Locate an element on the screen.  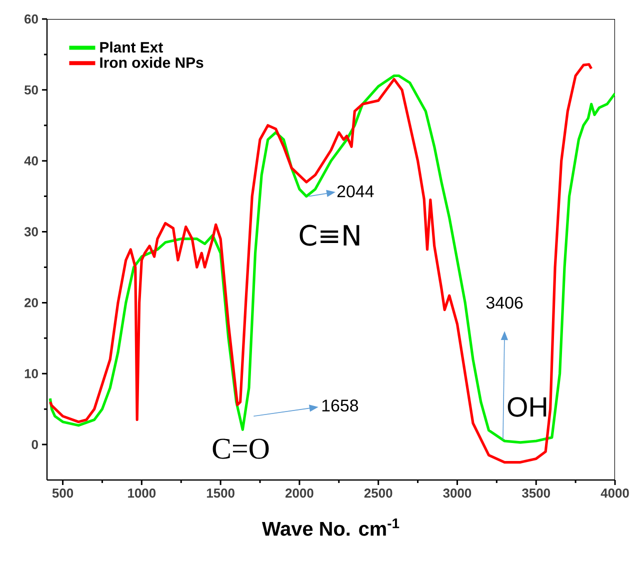
annotation: C≡N is located at coordinates (330, 235).